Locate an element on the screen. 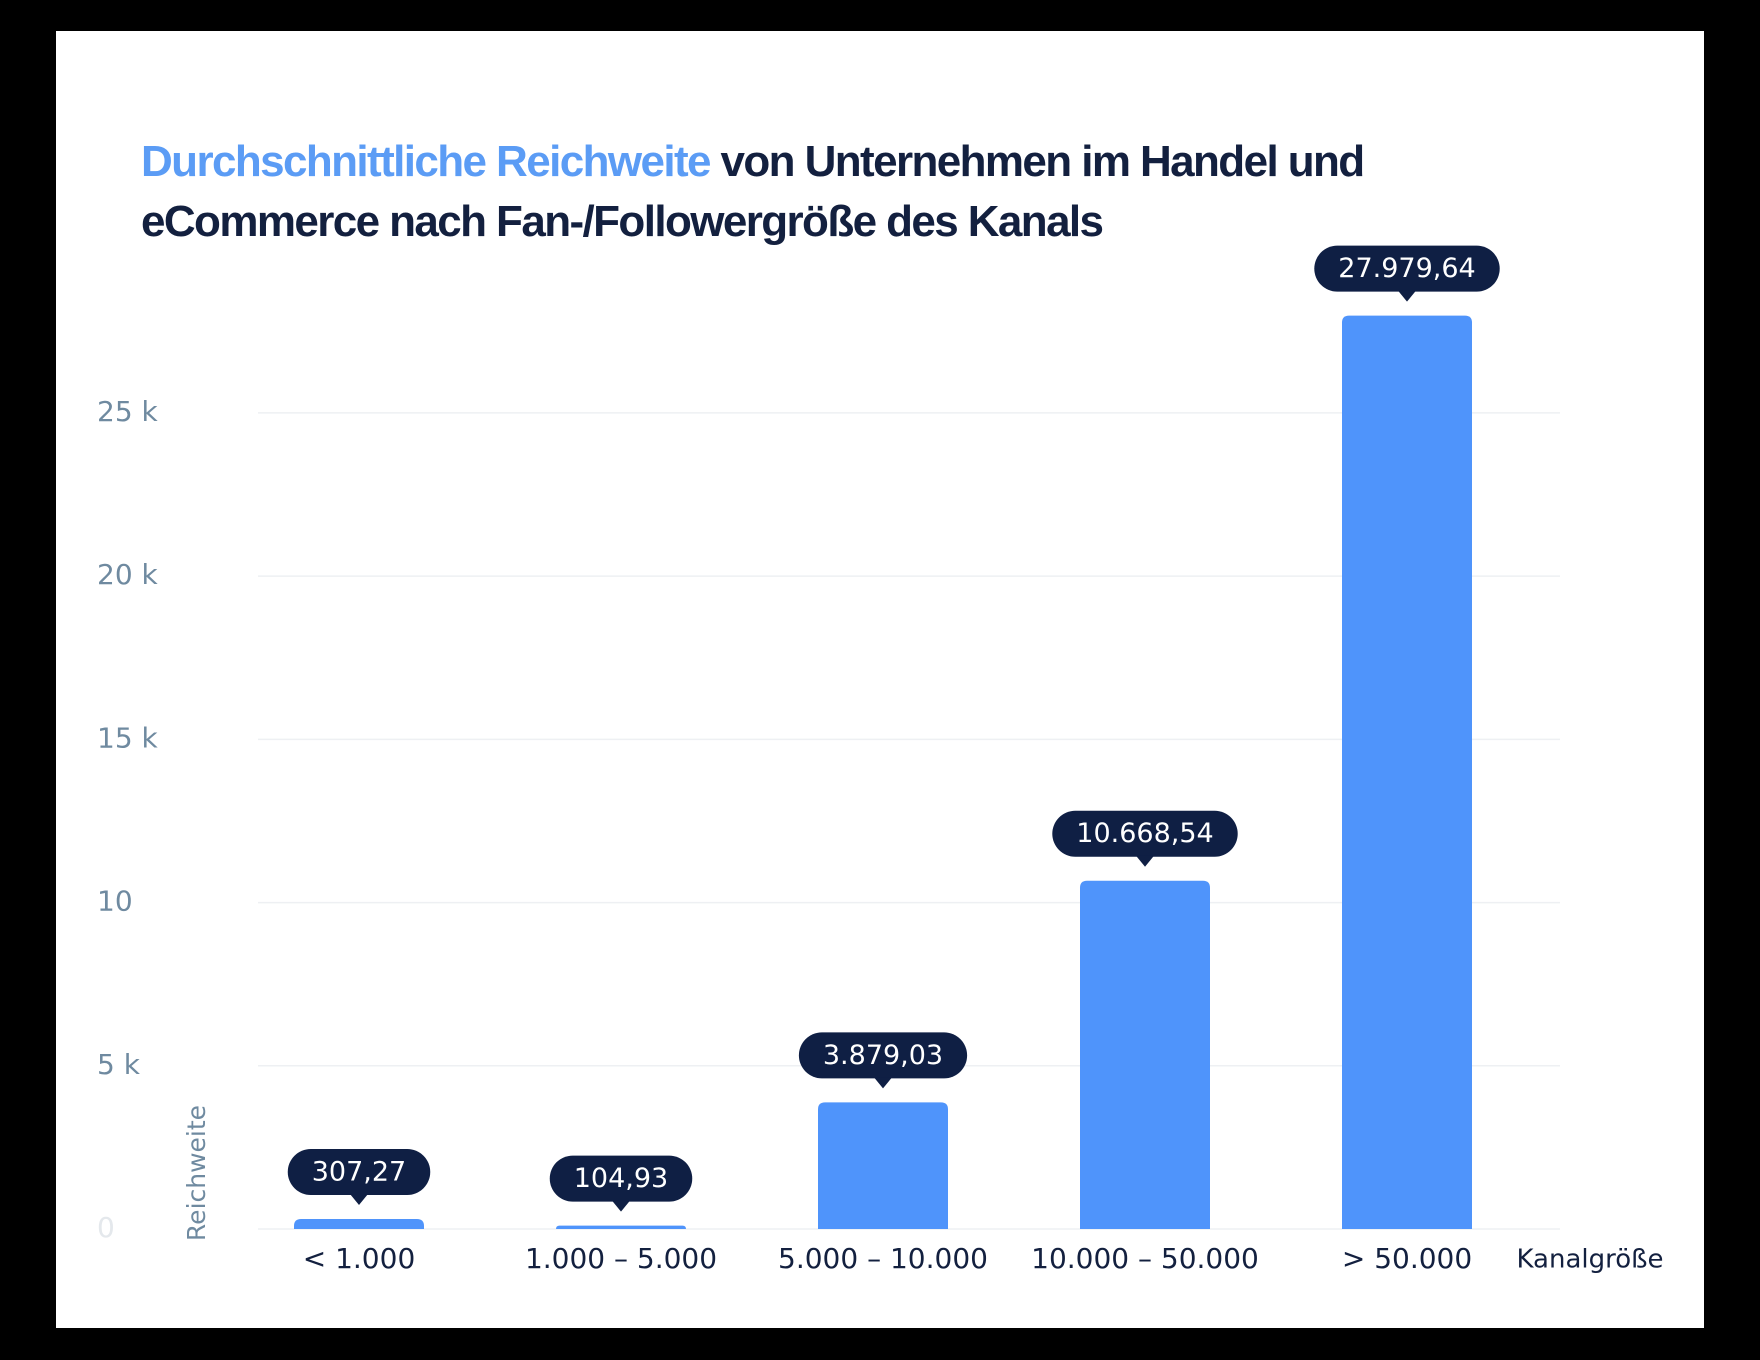 The image size is (1760, 1360). value-label: 104,93 is located at coordinates (621, 1178).